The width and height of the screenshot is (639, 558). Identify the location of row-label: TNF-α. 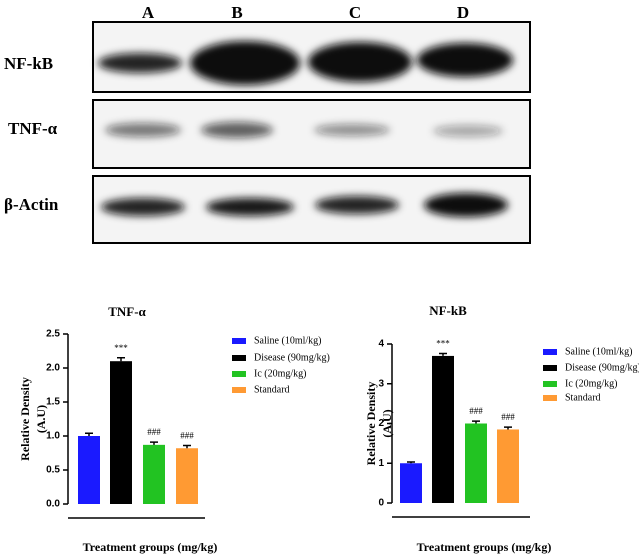
(33, 128).